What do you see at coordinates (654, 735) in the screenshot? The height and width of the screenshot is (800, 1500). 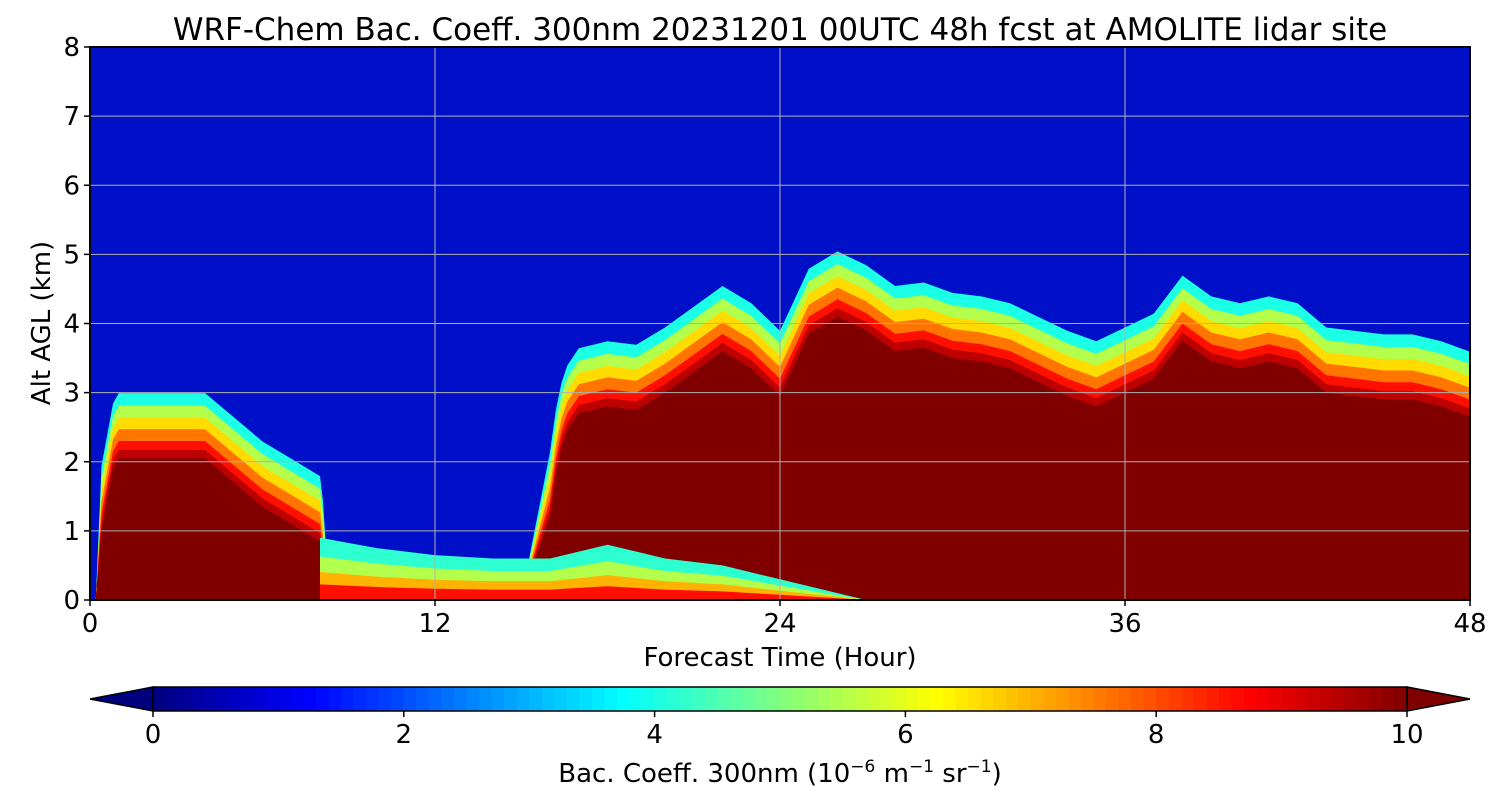 I see `colorbar-tick-label: 4` at bounding box center [654, 735].